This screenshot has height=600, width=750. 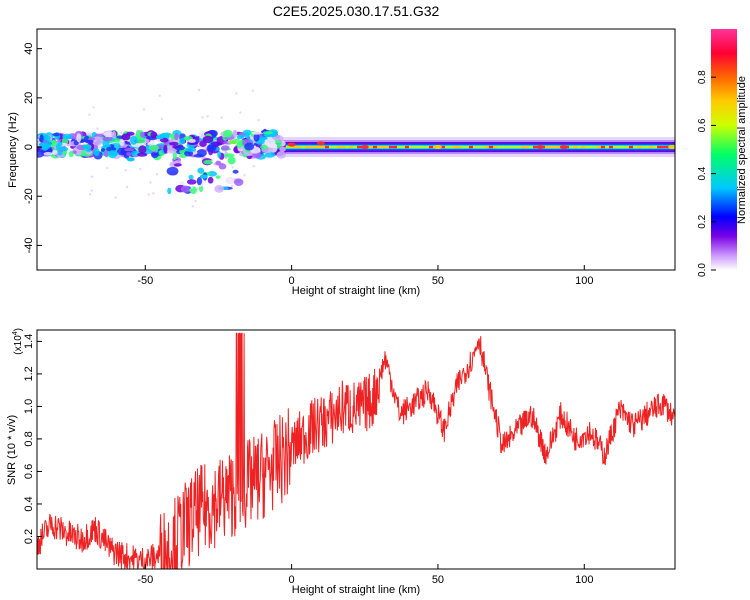 I want to click on y-tick-label: -20, so click(x=29, y=196).